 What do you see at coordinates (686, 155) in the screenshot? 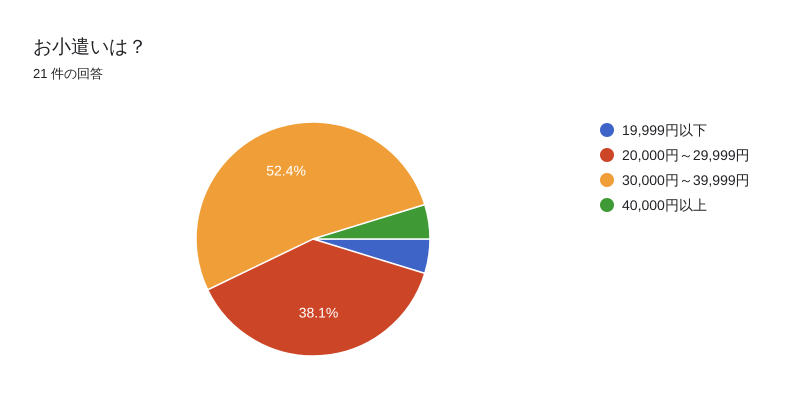
I see `legend-label: 20,000円～29,999円` at bounding box center [686, 155].